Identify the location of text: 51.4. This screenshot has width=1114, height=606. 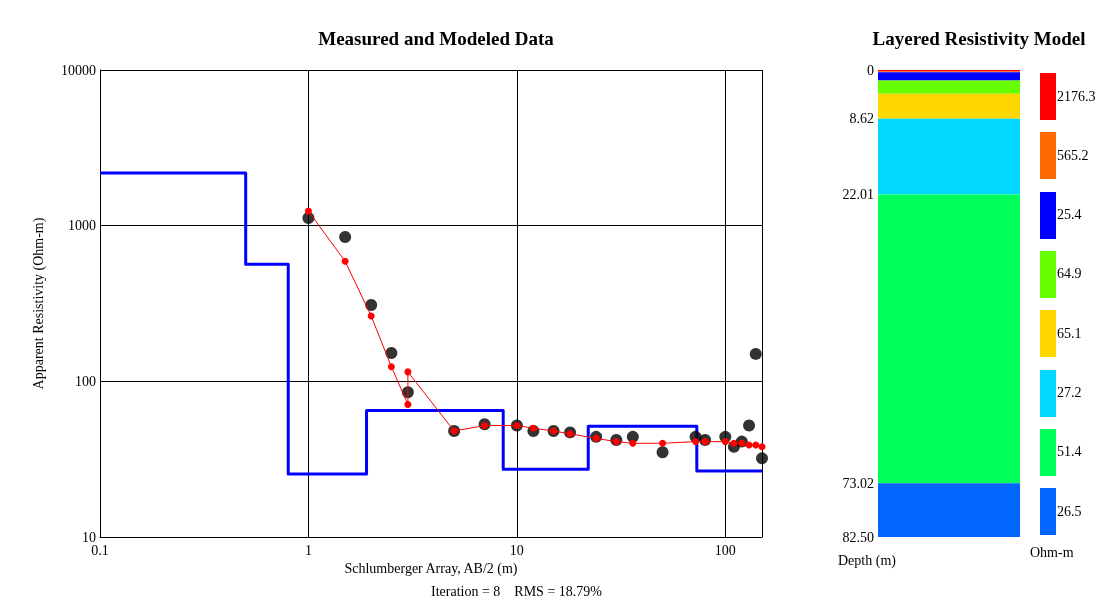
(1069, 452).